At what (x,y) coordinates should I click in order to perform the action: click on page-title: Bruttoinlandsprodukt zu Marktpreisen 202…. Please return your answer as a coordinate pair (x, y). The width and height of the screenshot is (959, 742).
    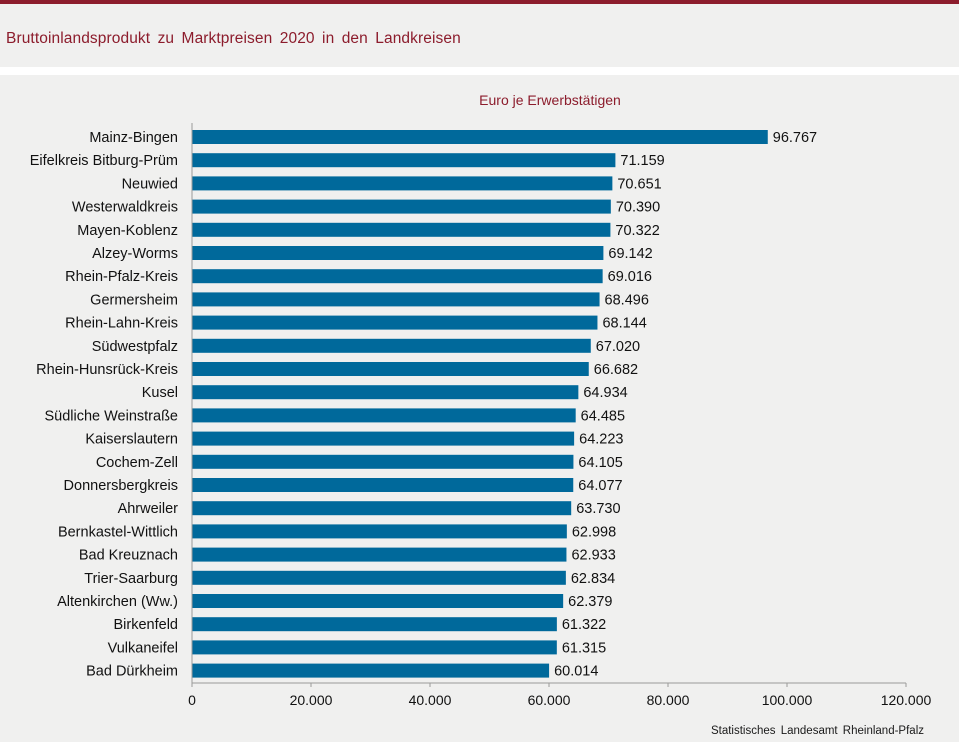
    Looking at the image, I should click on (233, 38).